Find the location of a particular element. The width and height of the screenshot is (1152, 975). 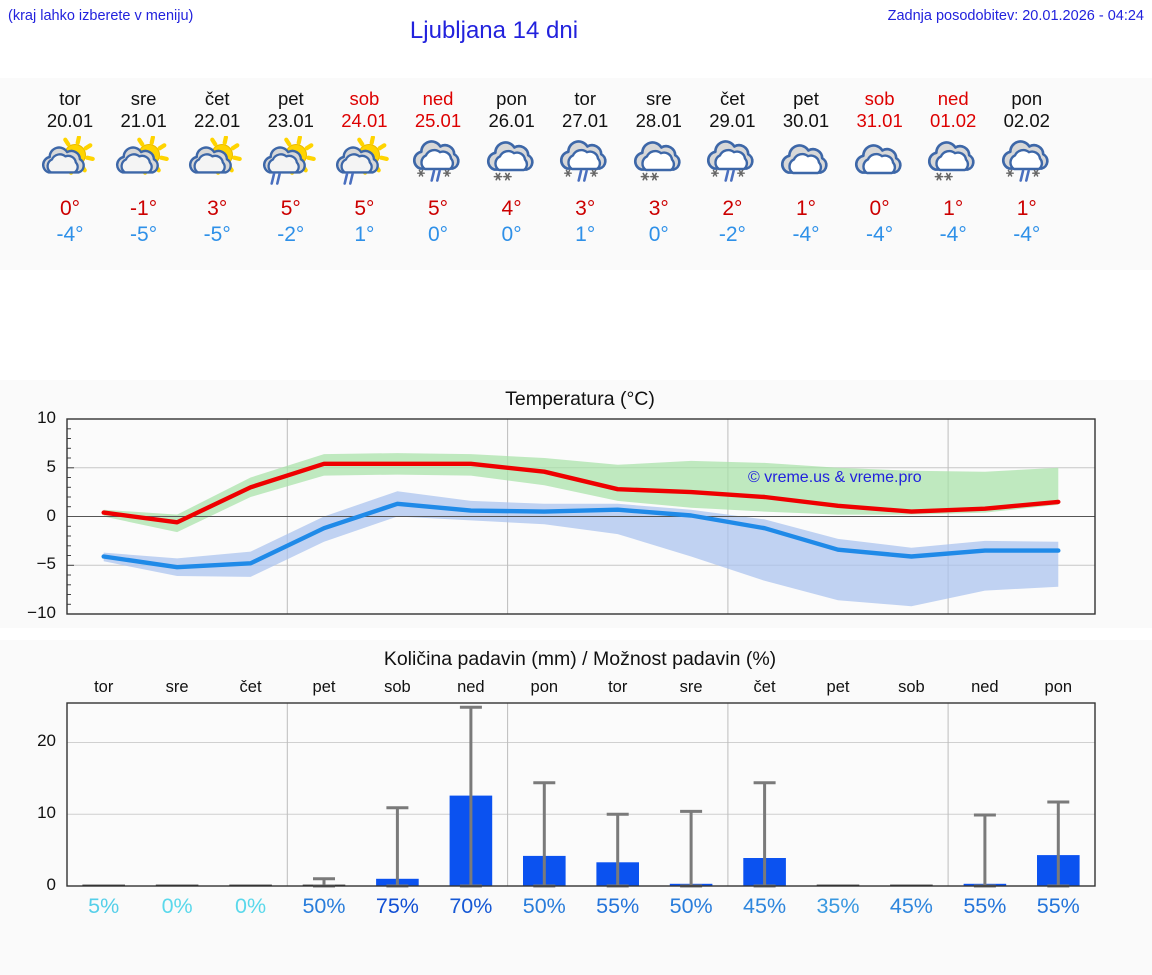

day-date: 30.01 is located at coordinates (806, 120).